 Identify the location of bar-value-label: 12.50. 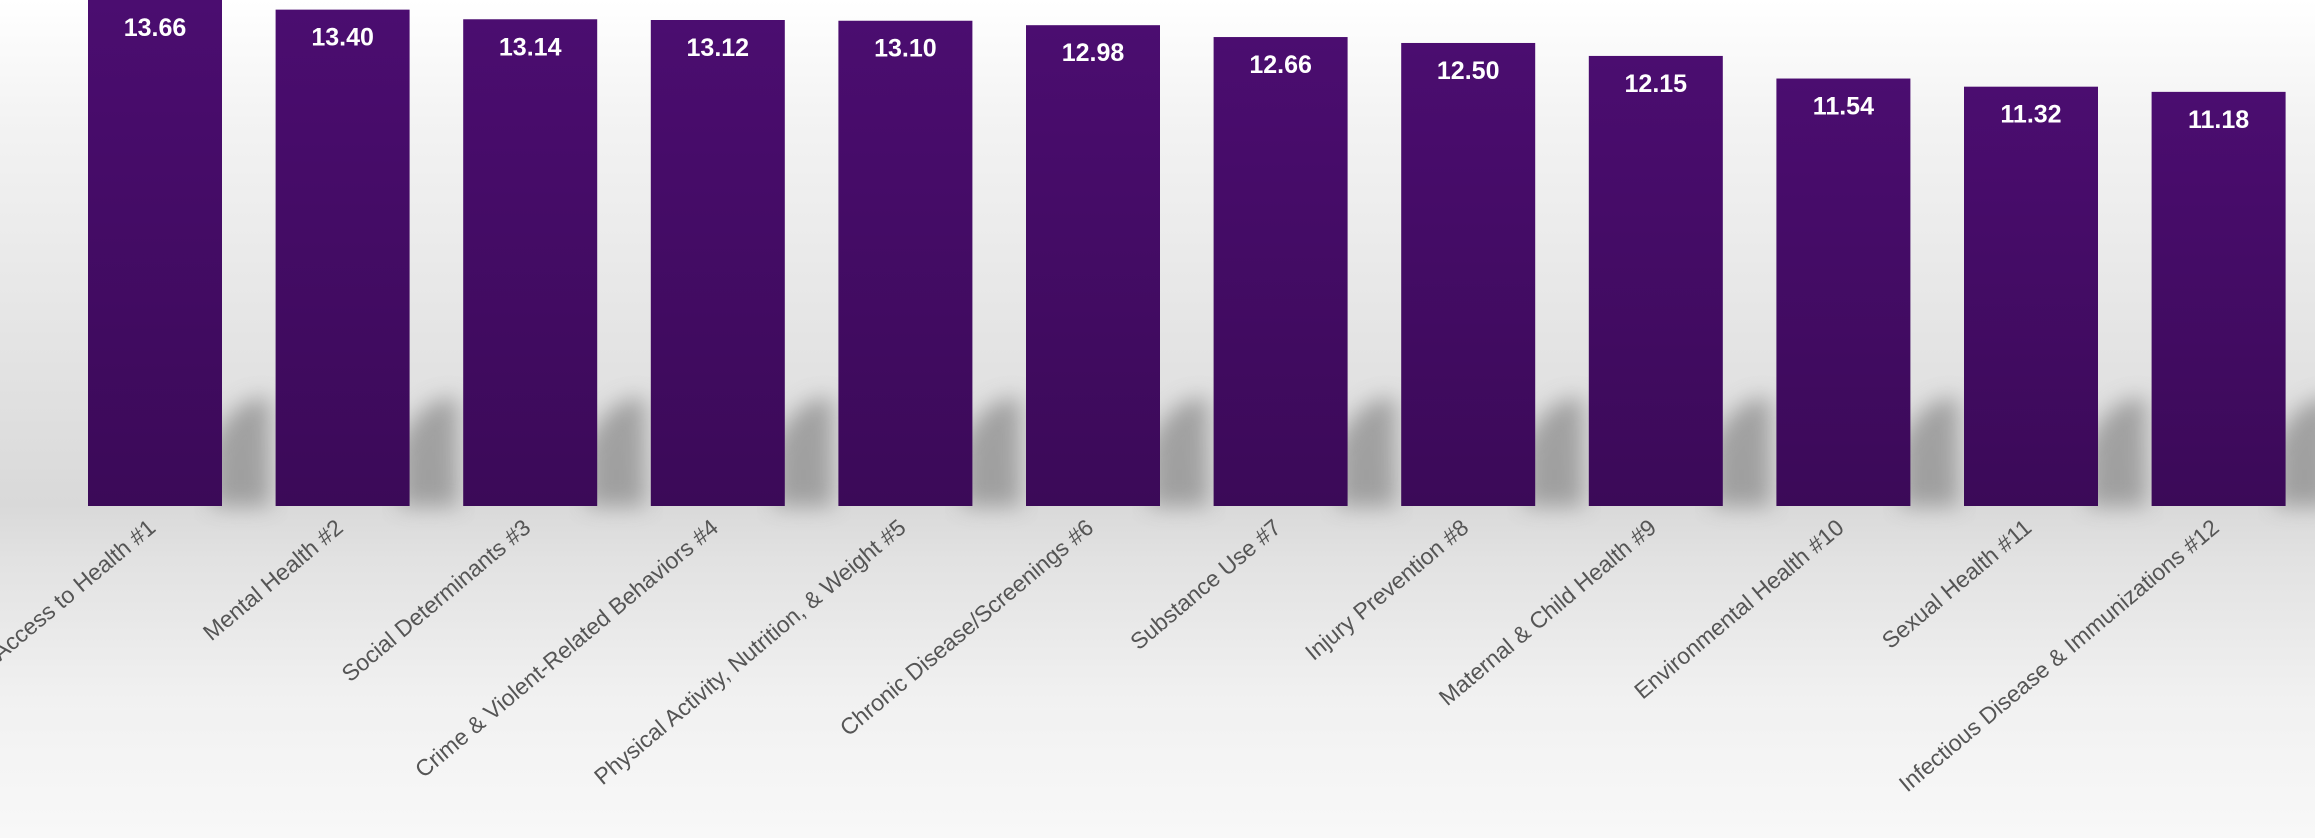
(1468, 71).